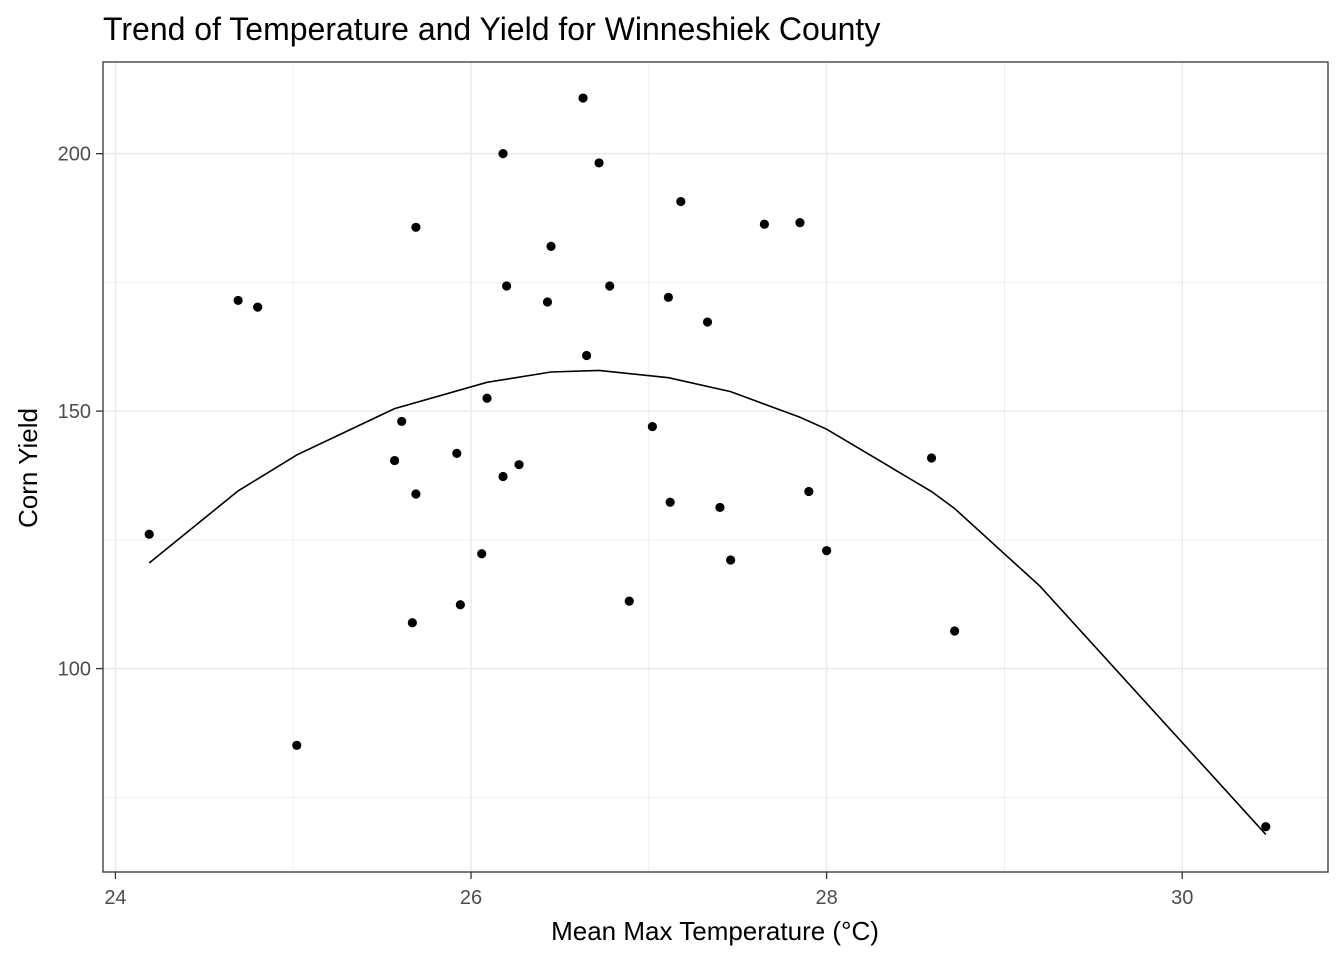  Describe the element at coordinates (74, 155) in the screenshot. I see `y-tick-label: 200` at that location.